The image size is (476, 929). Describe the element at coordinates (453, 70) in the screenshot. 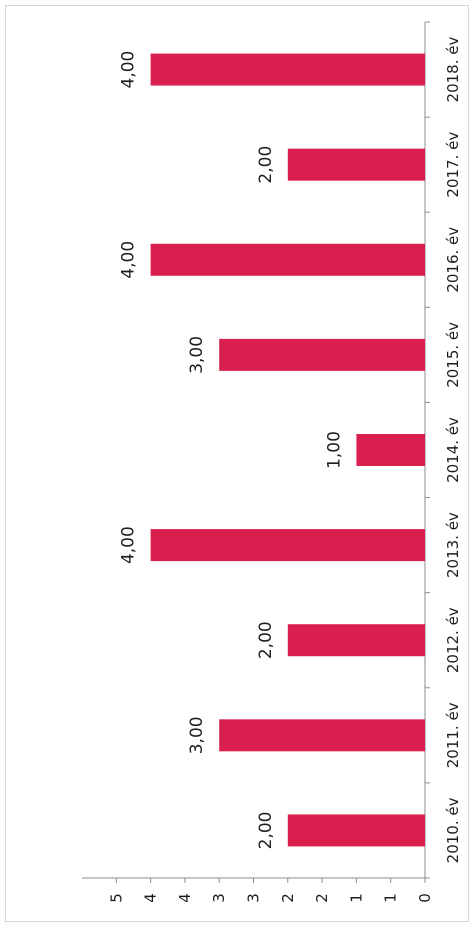

I see `category-label: 2018. év` at that location.